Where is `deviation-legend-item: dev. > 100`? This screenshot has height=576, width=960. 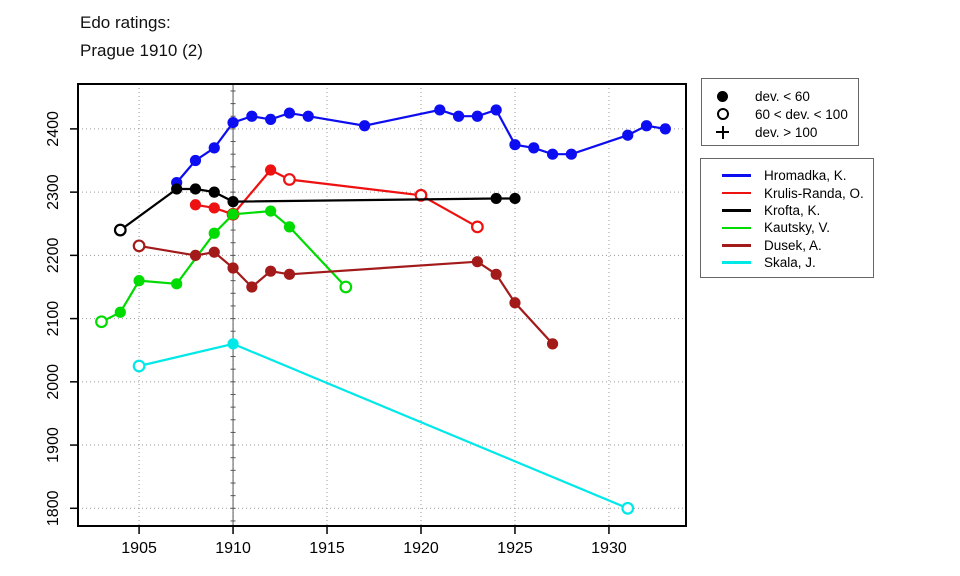 deviation-legend-item: dev. > 100 is located at coordinates (787, 132).